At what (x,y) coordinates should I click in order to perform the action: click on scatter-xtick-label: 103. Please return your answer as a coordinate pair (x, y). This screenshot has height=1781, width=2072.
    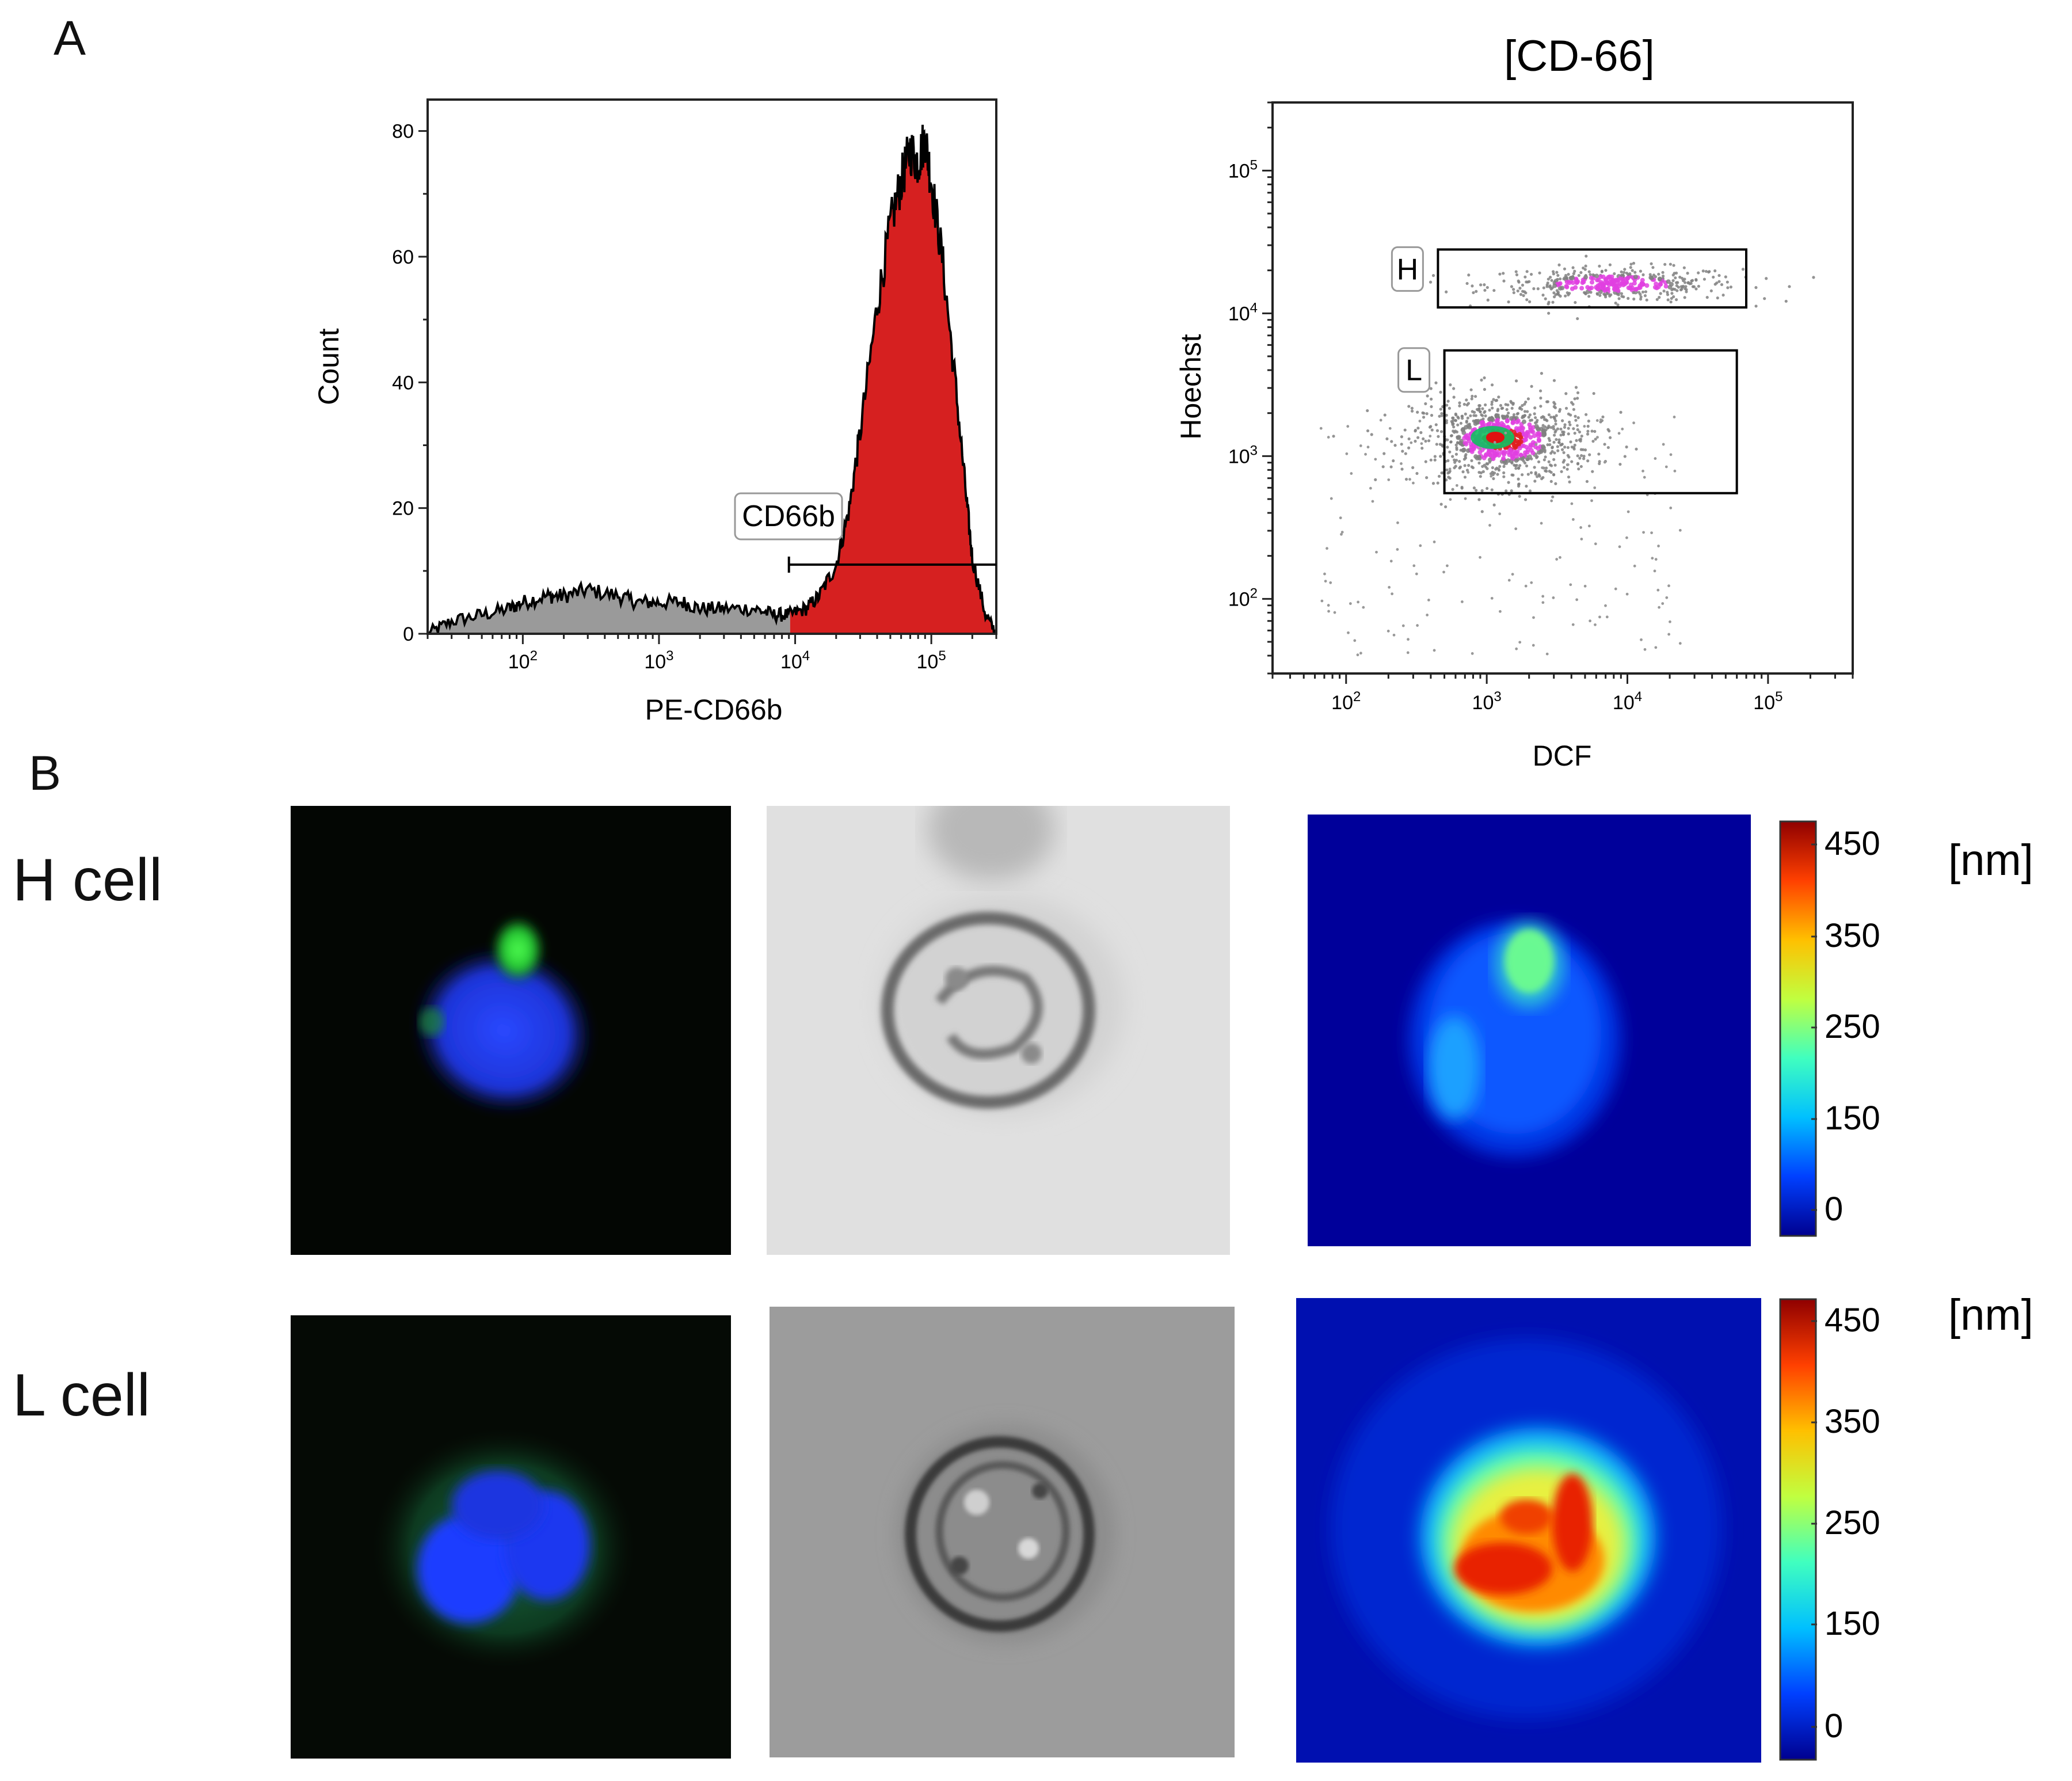
    Looking at the image, I should click on (1487, 701).